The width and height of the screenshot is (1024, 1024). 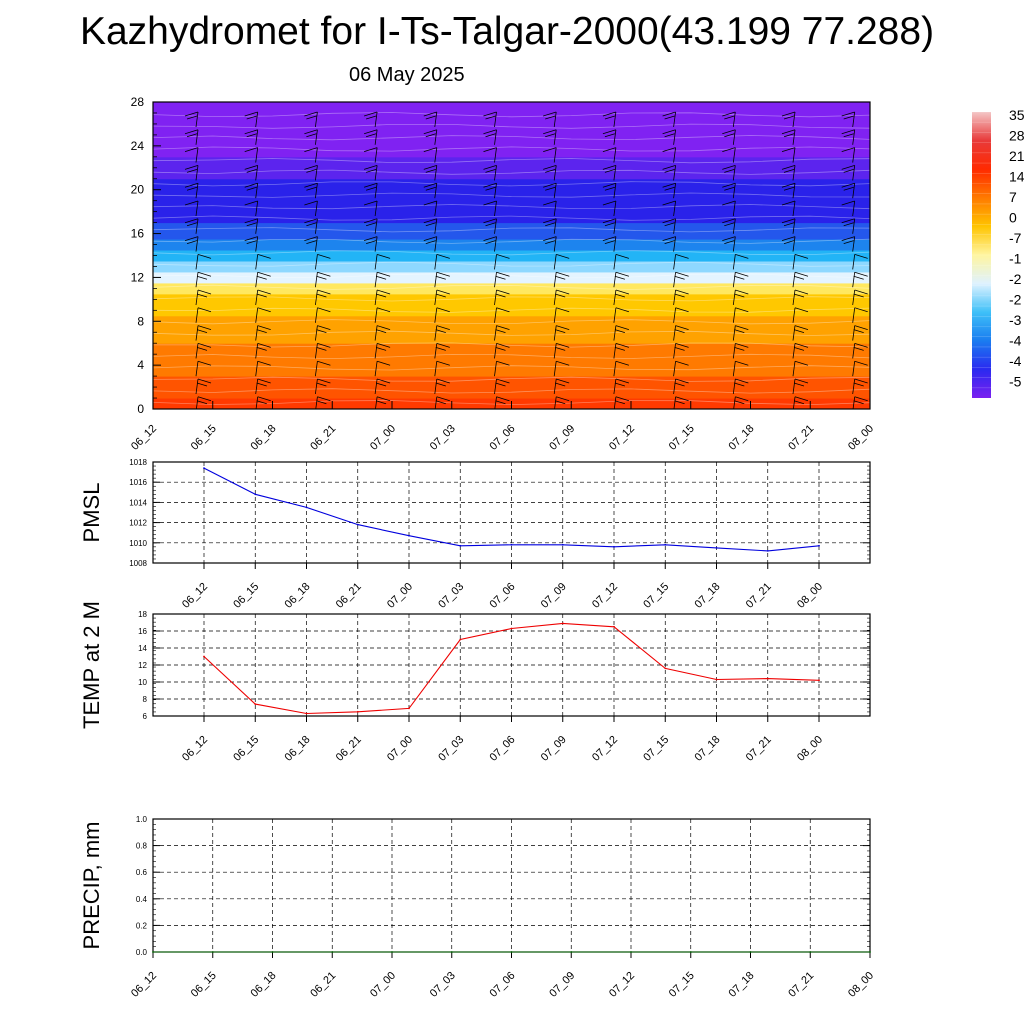 What do you see at coordinates (1015, 238) in the screenshot?
I see `colorbar-label: -7` at bounding box center [1015, 238].